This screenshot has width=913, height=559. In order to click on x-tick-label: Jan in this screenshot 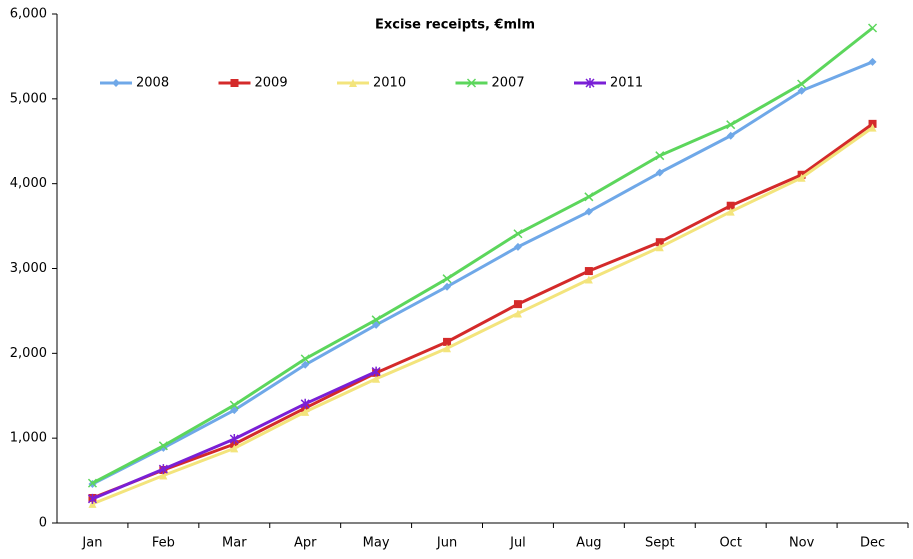, I will do `click(91, 543)`.